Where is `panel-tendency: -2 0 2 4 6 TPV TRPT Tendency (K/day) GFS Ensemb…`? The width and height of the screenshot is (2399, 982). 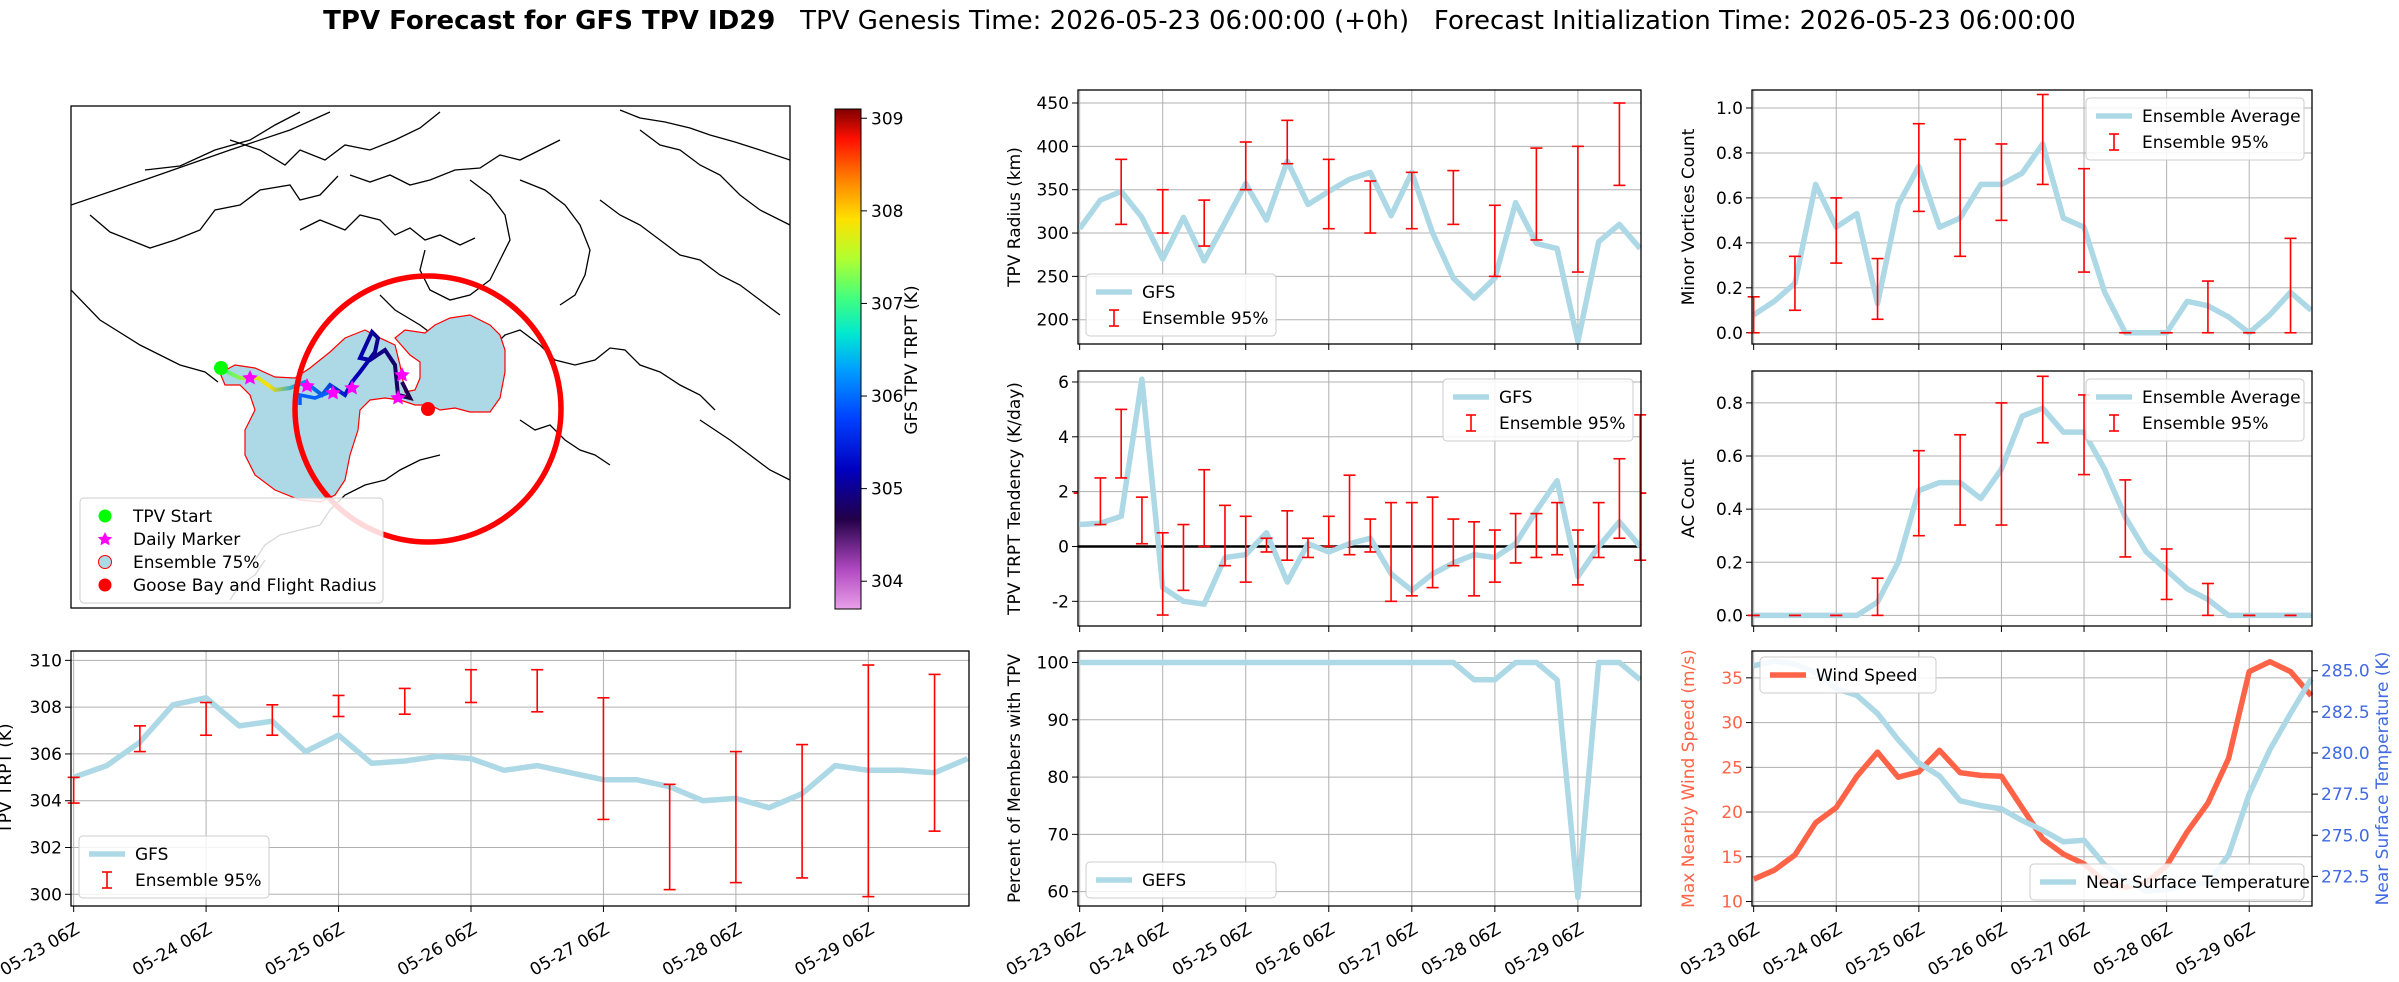 panel-tendency: -2 0 2 4 6 TPV TRPT Tendency (K/day) GFS Ensemb… is located at coordinates (1325, 501).